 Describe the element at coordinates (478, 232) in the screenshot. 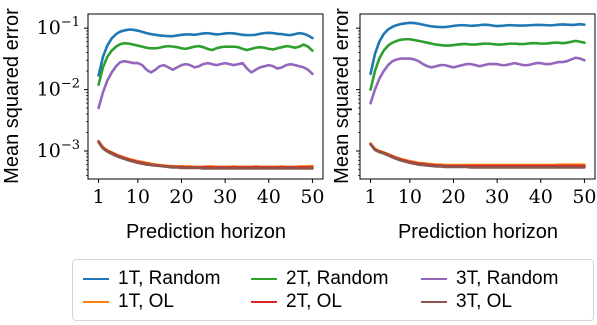

I see `right-x-axis-label: Prediction horizon` at that location.